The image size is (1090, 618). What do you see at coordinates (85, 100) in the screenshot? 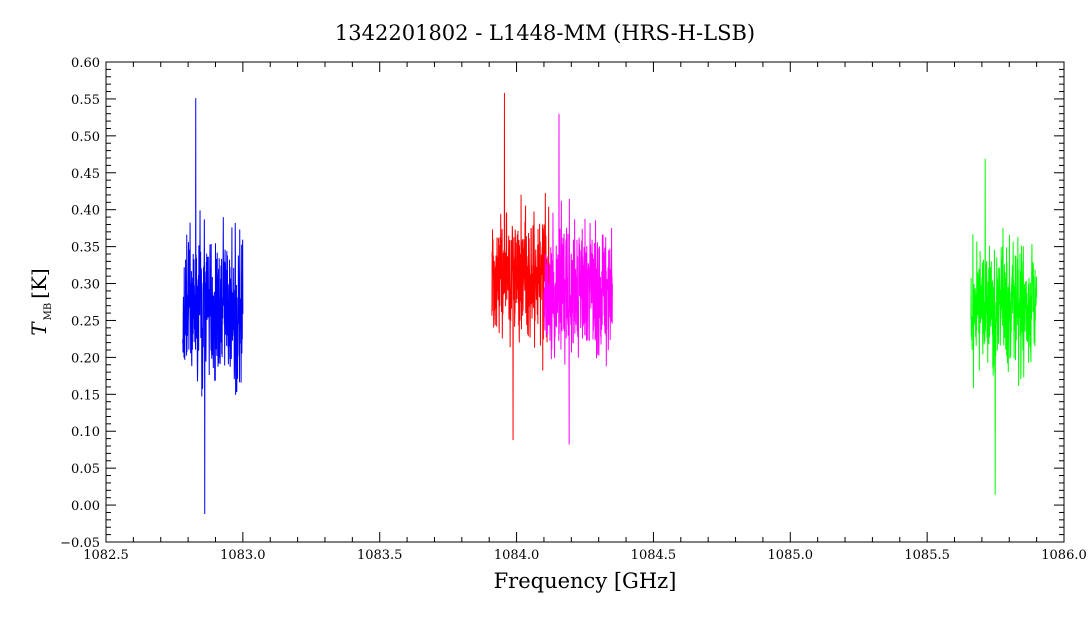
I see `y-tick-label: 0.55` at bounding box center [85, 100].